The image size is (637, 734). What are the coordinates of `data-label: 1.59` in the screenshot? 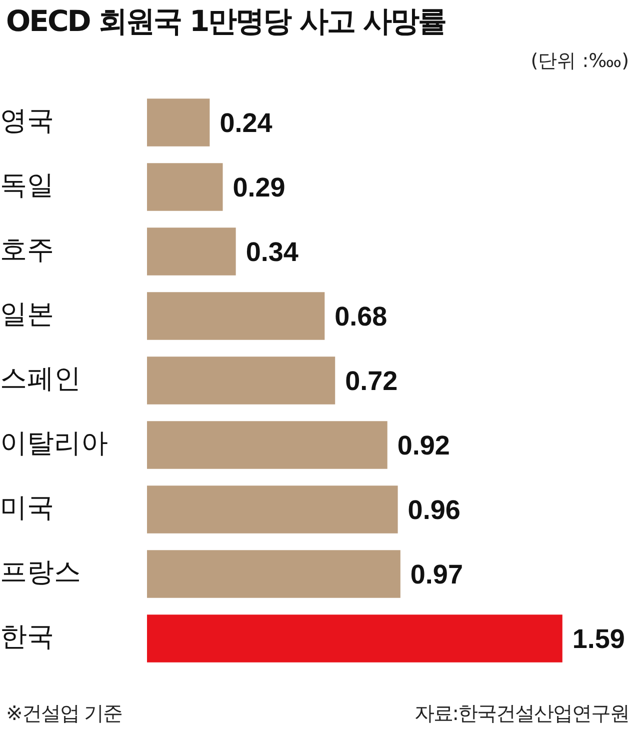 It's located at (598, 639).